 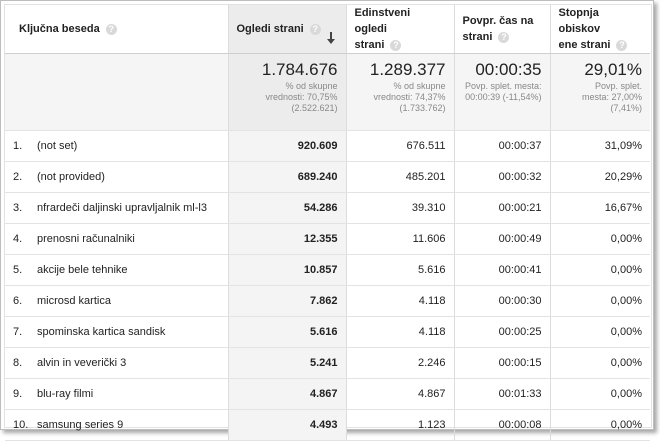 What do you see at coordinates (400, 177) in the screenshot?
I see `unique-pageviews-cell: 485.201` at bounding box center [400, 177].